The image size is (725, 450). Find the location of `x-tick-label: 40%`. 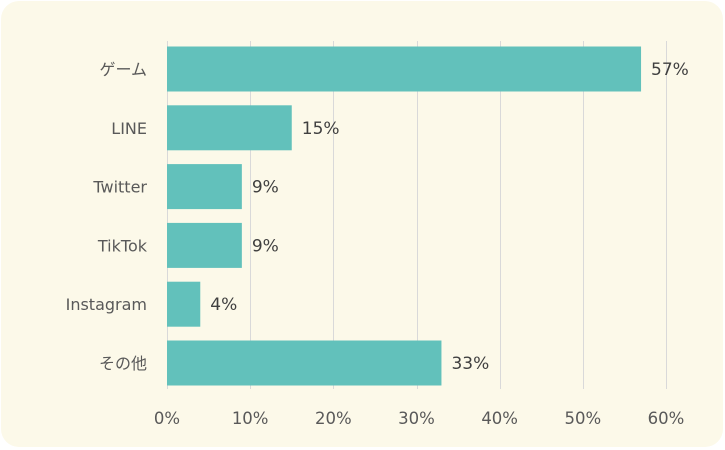

x-tick-label: 40% is located at coordinates (499, 418).